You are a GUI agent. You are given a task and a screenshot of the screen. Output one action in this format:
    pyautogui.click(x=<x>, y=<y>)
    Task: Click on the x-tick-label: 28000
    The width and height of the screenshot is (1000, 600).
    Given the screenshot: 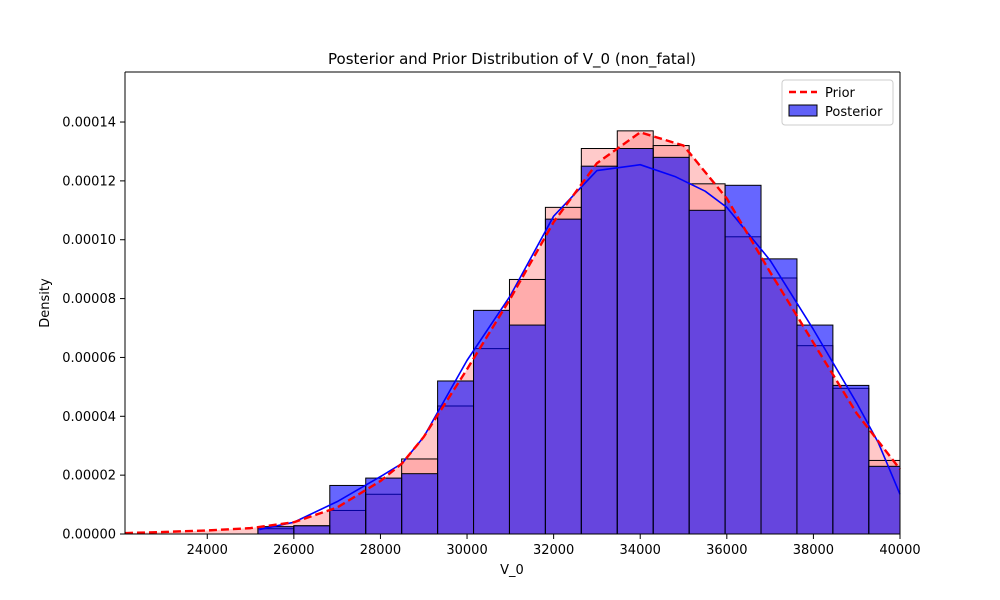 What is the action you would take?
    pyautogui.click(x=380, y=550)
    